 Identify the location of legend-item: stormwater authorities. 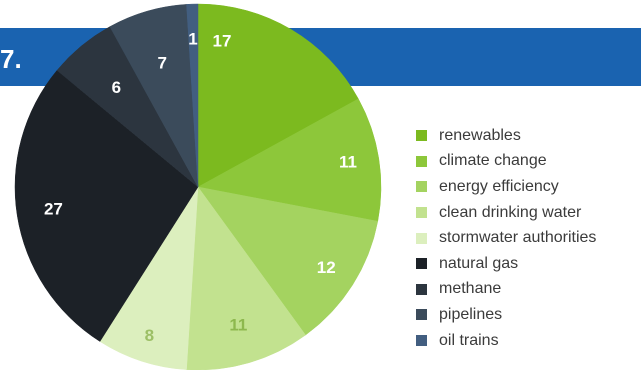
(506, 238).